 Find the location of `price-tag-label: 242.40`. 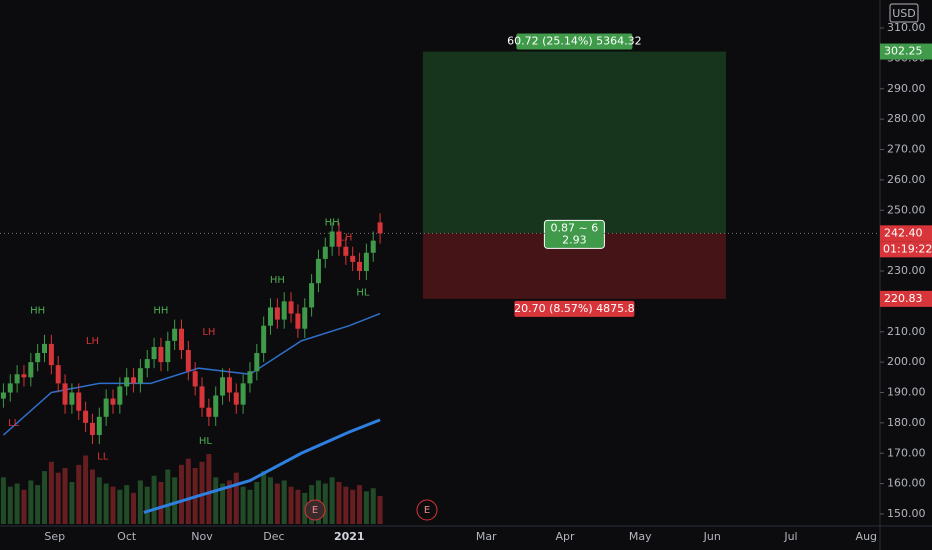

price-tag-label: 242.40 is located at coordinates (903, 232).